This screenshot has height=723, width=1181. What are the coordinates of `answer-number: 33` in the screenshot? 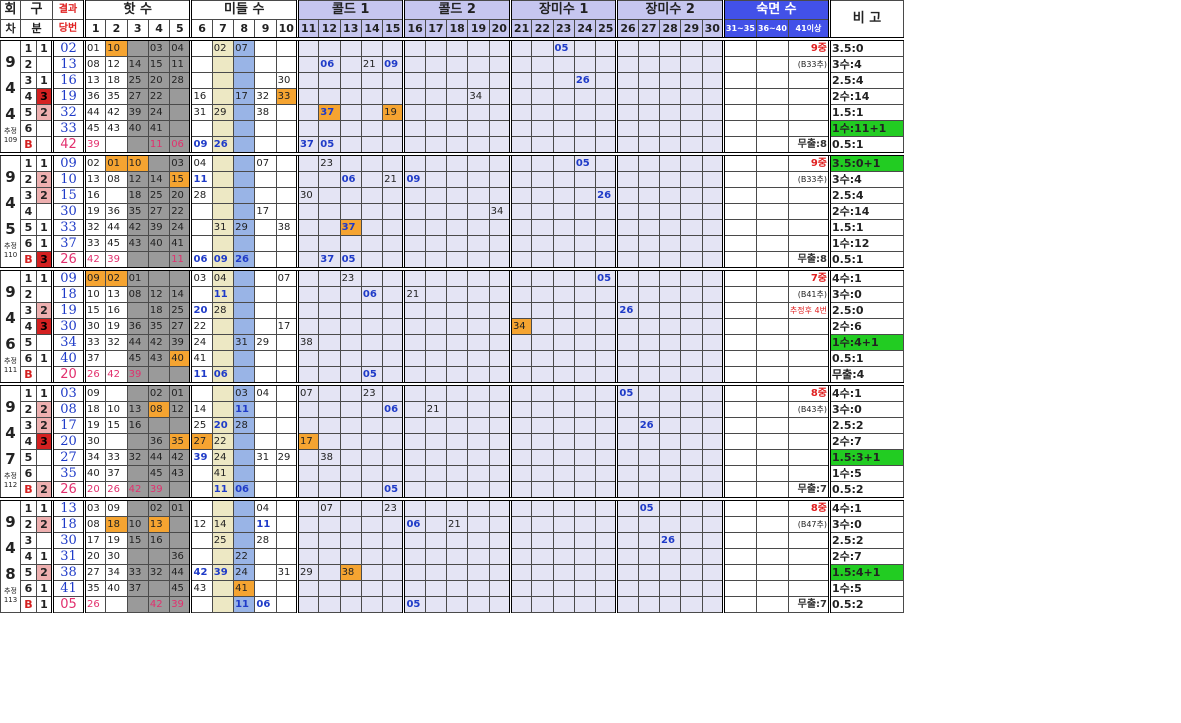 It's located at (68, 227).